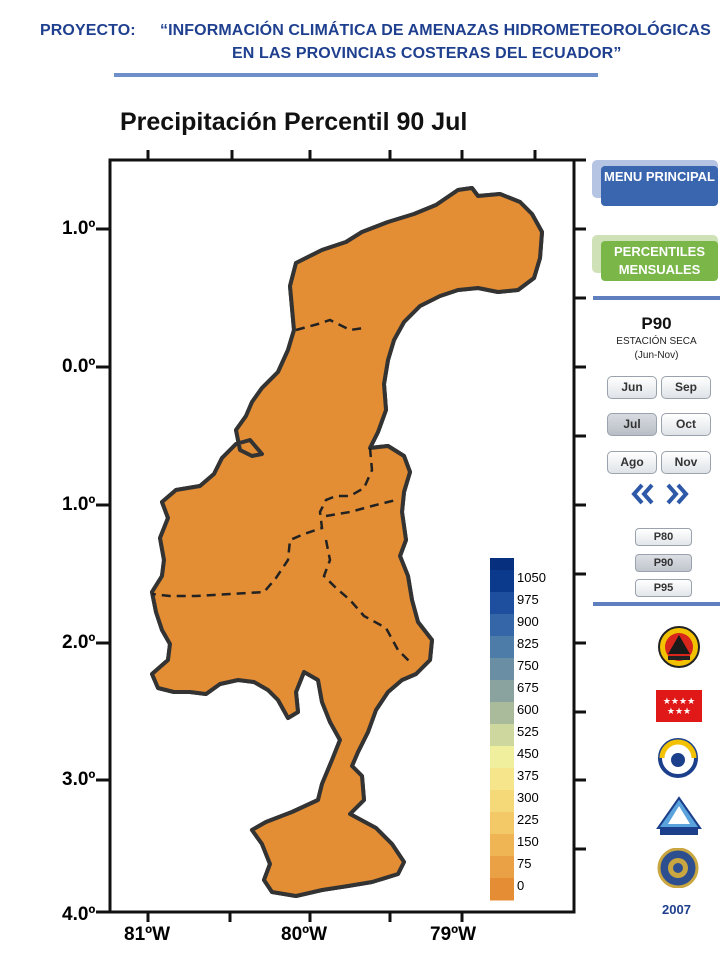 Image resolution: width=720 pixels, height=960 pixels. I want to click on percentile-title: P90, so click(656, 323).